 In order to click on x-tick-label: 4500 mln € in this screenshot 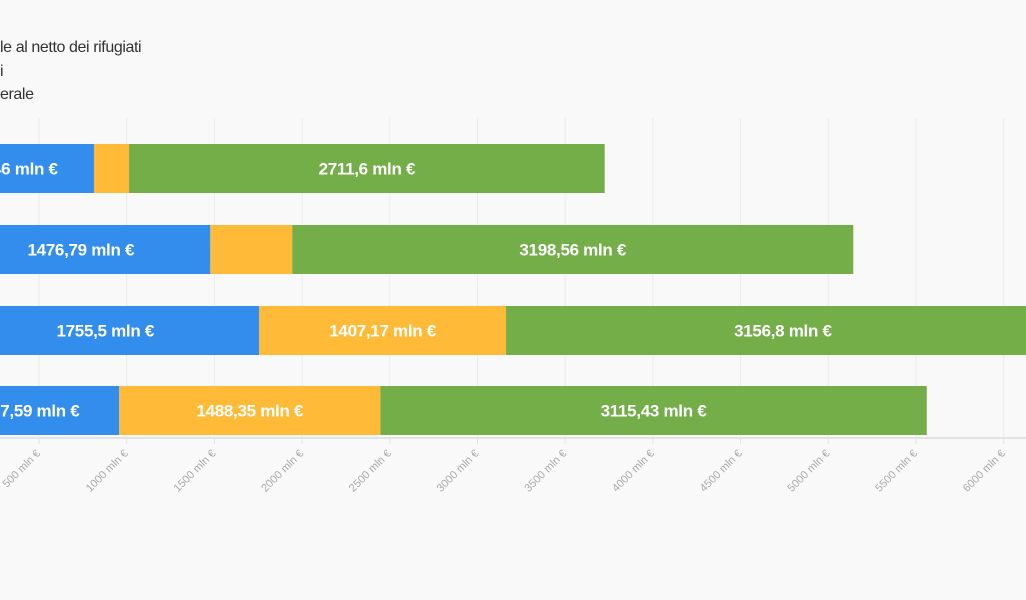, I will do `click(721, 471)`.